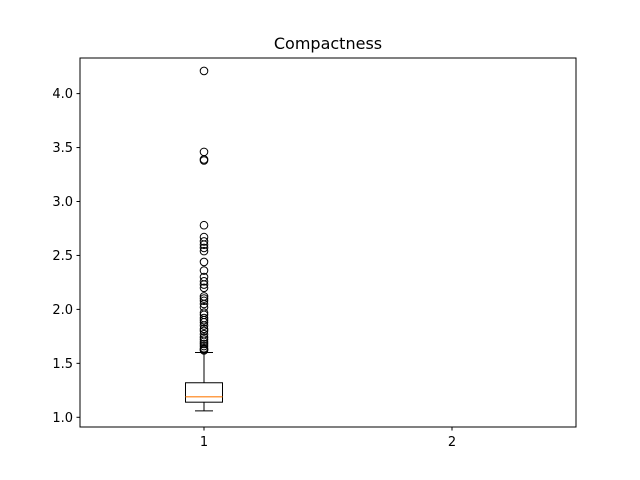 This screenshot has width=640, height=480. I want to click on x-tick-label: 2, so click(452, 442).